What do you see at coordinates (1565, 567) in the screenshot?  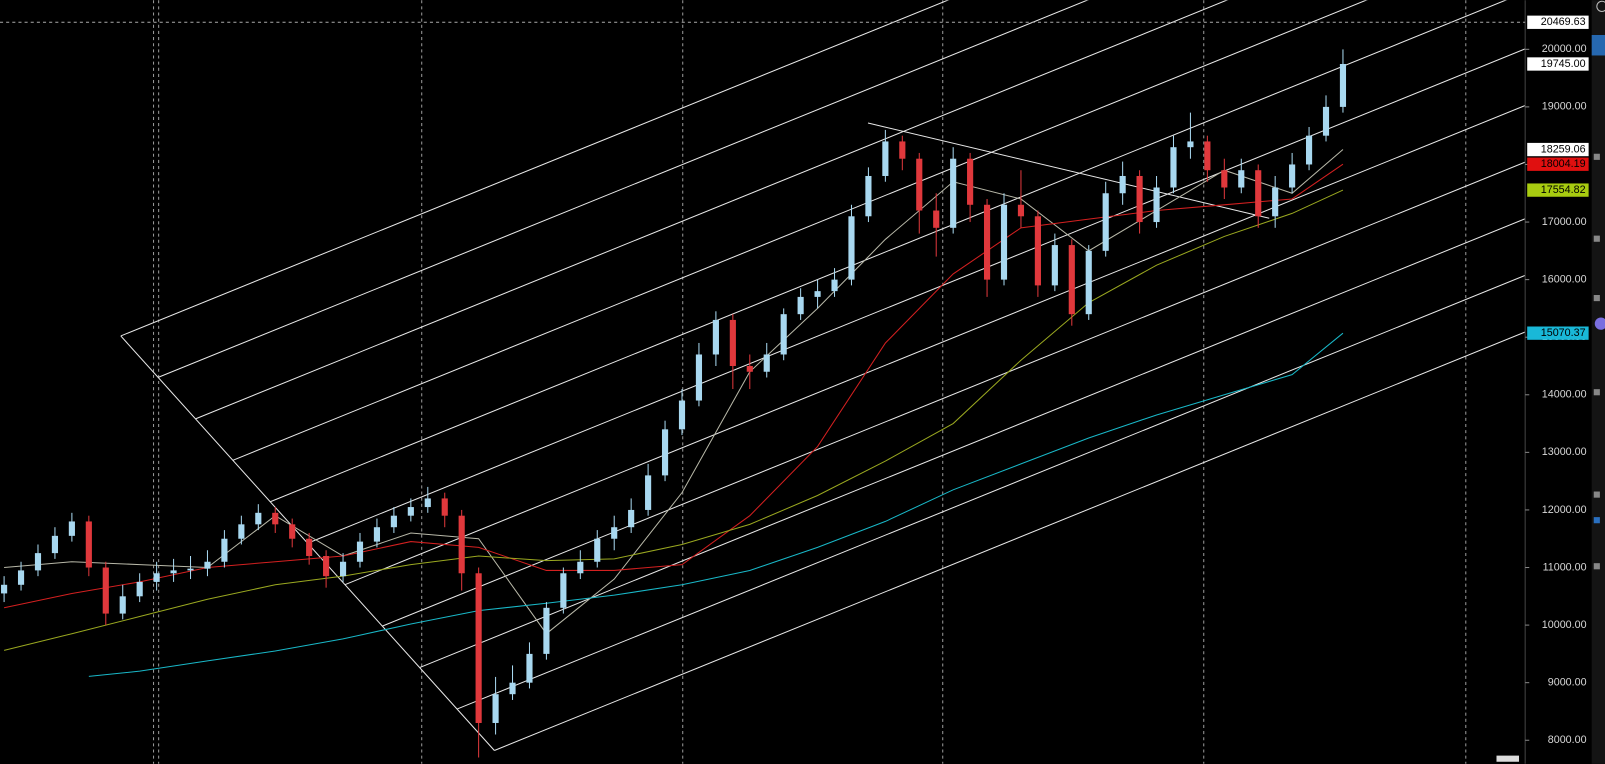 I see `y-tick-label: 11000.00` at bounding box center [1565, 567].